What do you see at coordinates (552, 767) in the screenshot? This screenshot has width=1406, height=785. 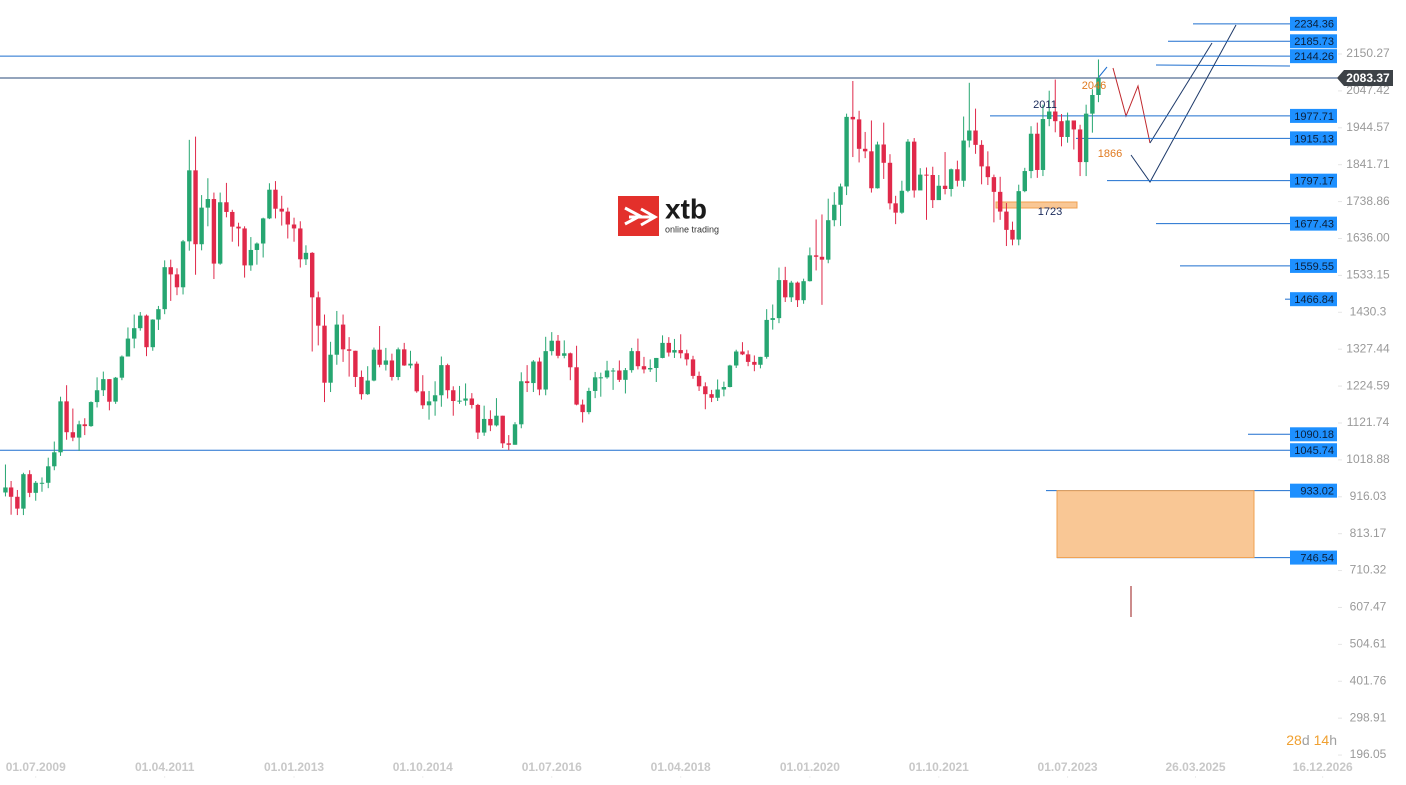 I see `x-tick-label: 01.07.2016` at bounding box center [552, 767].